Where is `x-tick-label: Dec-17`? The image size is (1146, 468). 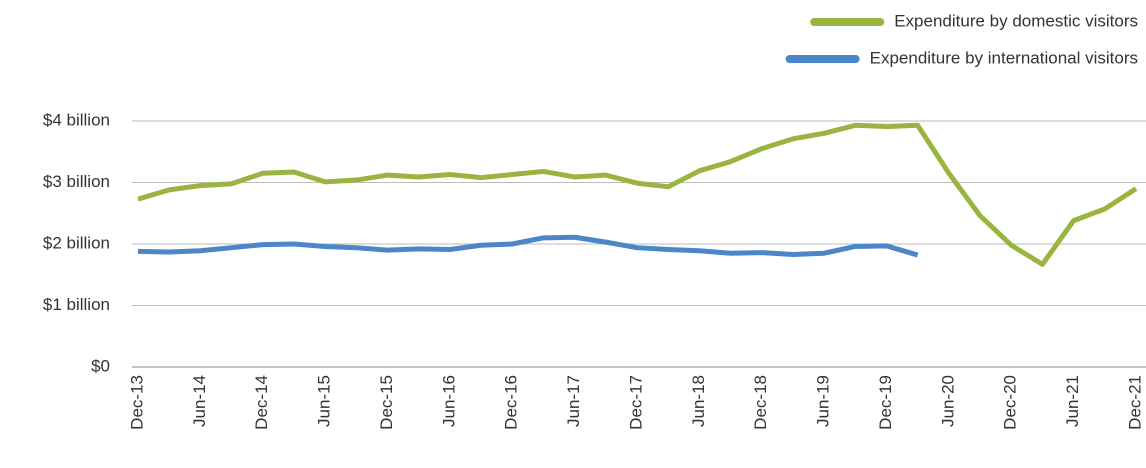
x-tick-label: Dec-17 is located at coordinates (635, 402).